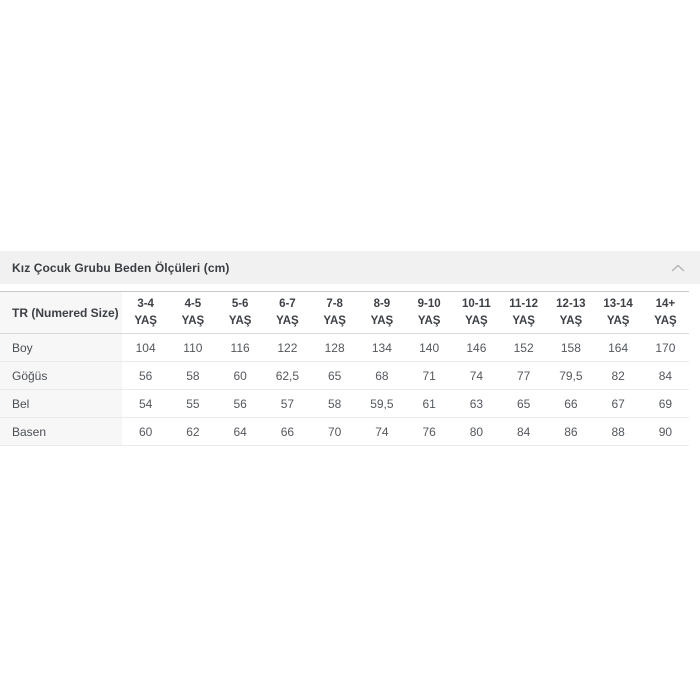  What do you see at coordinates (476, 403) in the screenshot?
I see `measurement-value: 63` at bounding box center [476, 403].